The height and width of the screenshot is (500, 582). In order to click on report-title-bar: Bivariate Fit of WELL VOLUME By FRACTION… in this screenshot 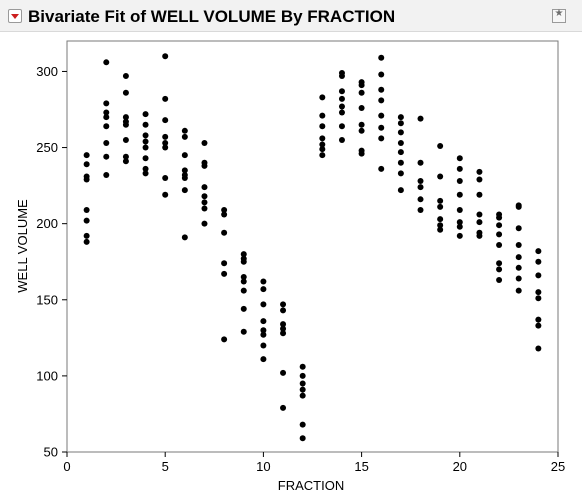, I will do `click(291, 16)`.